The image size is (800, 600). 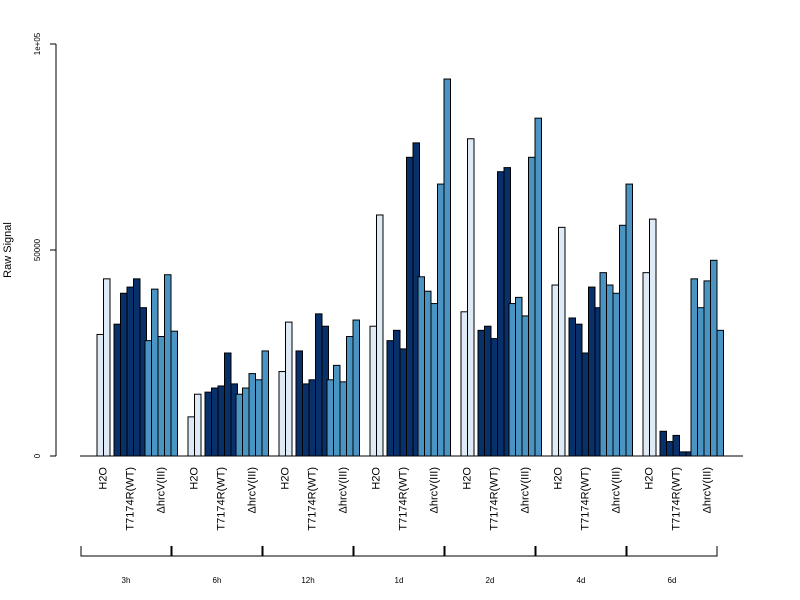 What do you see at coordinates (37, 249) in the screenshot?
I see `y-tick-label: 50000` at bounding box center [37, 249].